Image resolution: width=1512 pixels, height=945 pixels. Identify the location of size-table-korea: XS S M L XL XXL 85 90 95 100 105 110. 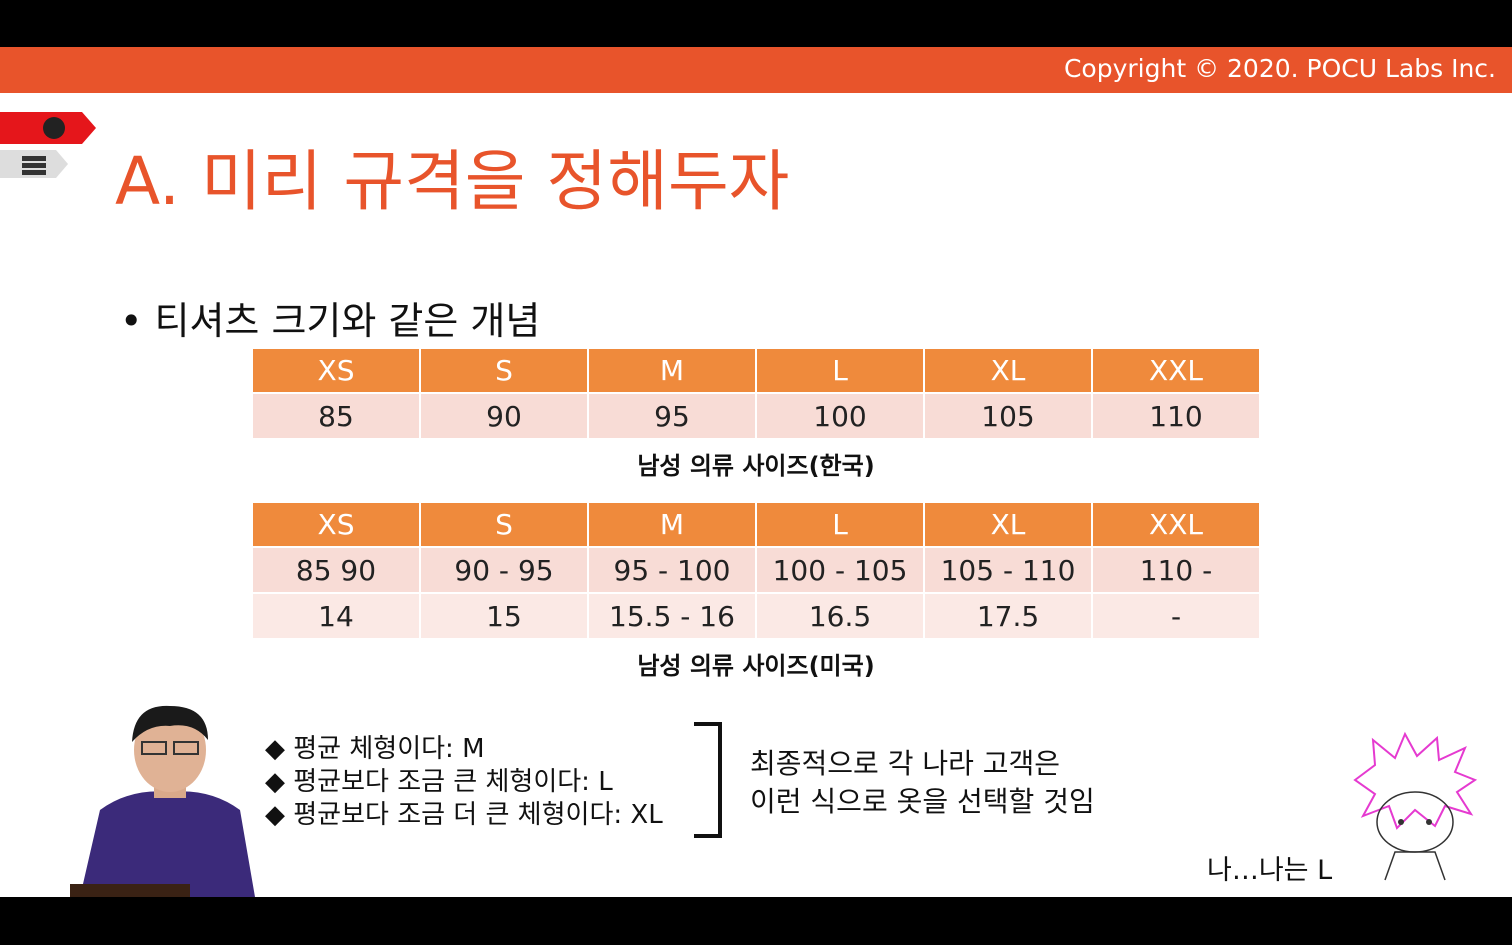
(756, 393).